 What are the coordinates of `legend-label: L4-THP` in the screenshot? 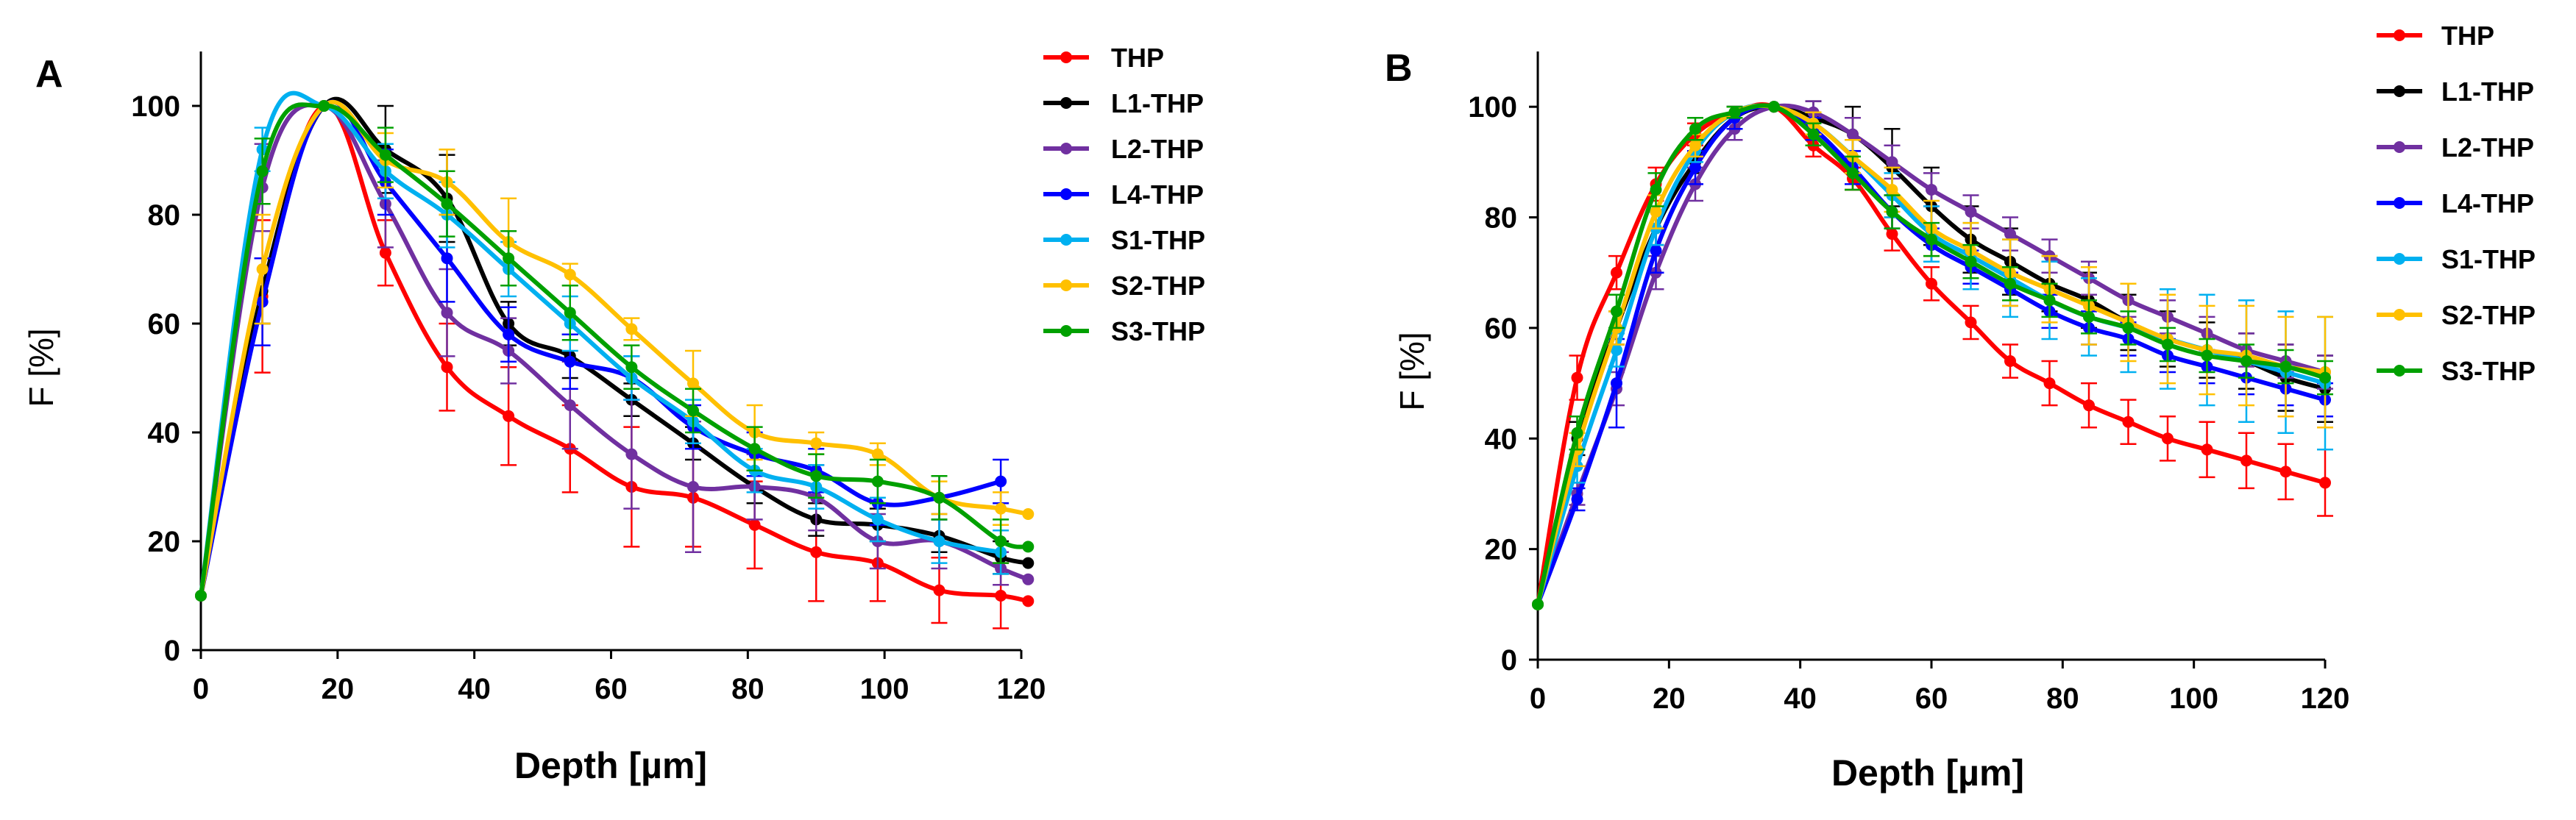 It's located at (2487, 203).